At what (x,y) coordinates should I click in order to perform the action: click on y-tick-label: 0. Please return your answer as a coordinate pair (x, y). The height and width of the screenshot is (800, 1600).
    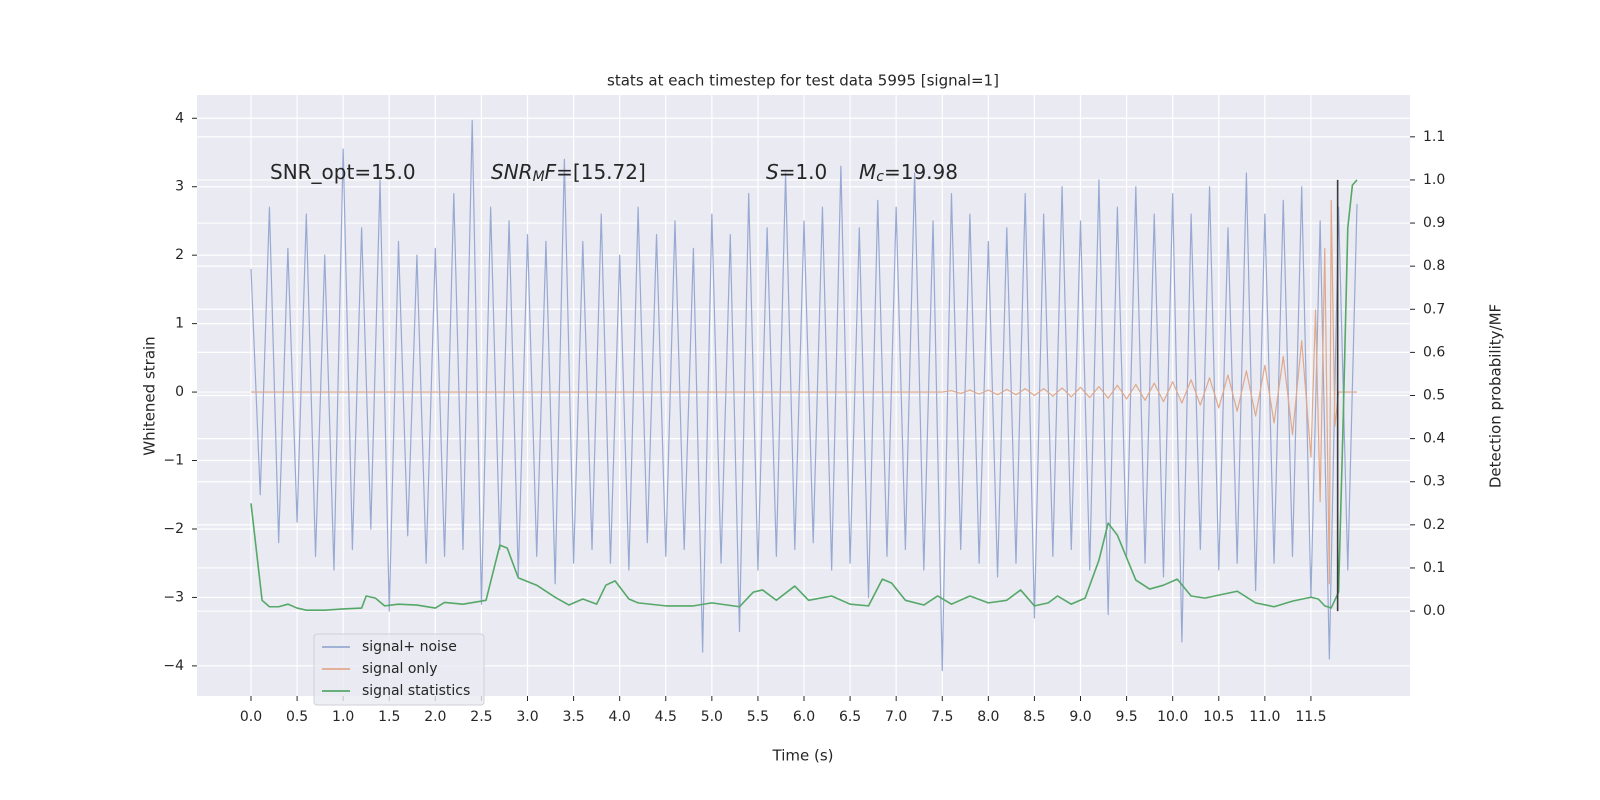
    Looking at the image, I should click on (179, 392).